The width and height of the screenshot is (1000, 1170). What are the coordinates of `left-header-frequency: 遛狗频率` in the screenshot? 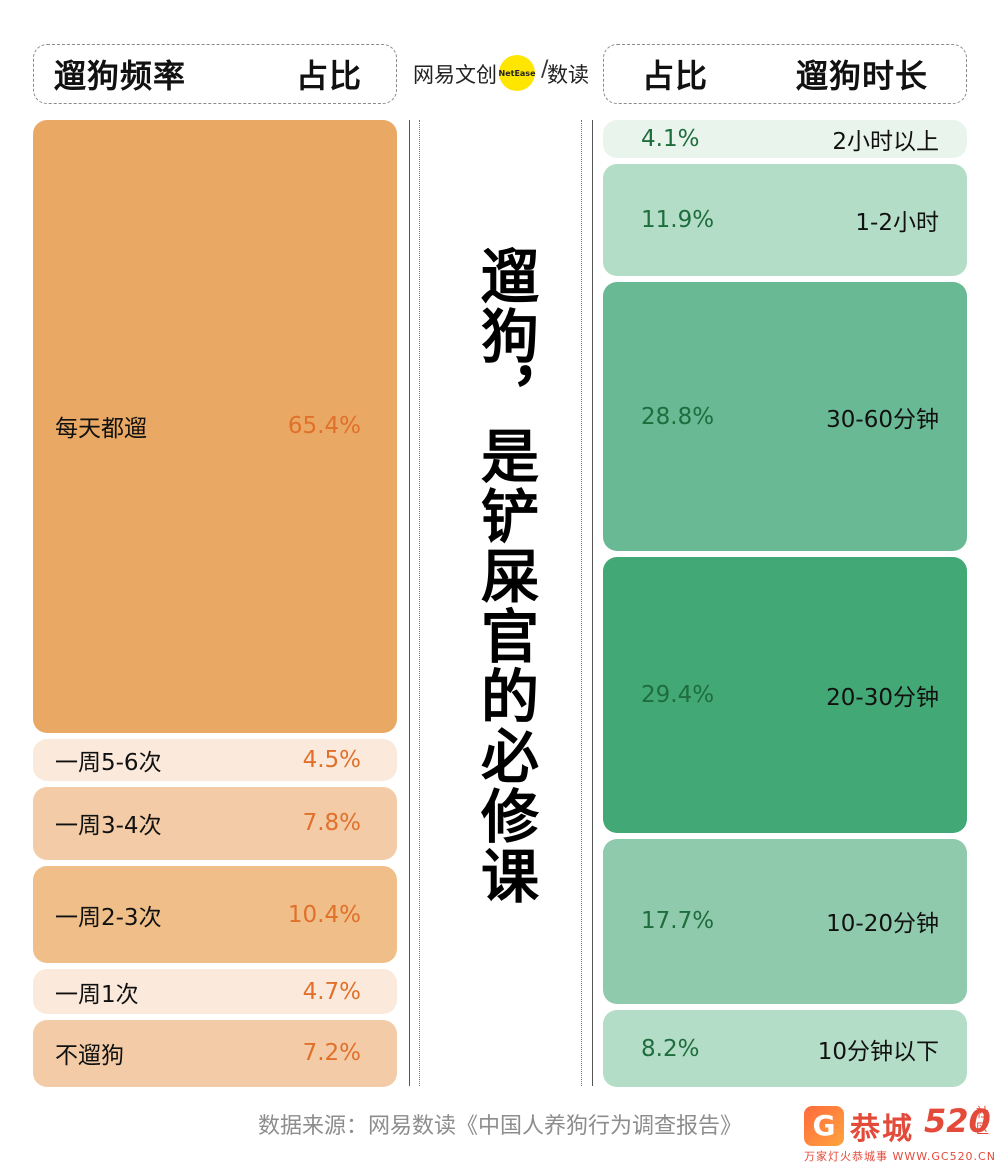 It's located at (120, 76).